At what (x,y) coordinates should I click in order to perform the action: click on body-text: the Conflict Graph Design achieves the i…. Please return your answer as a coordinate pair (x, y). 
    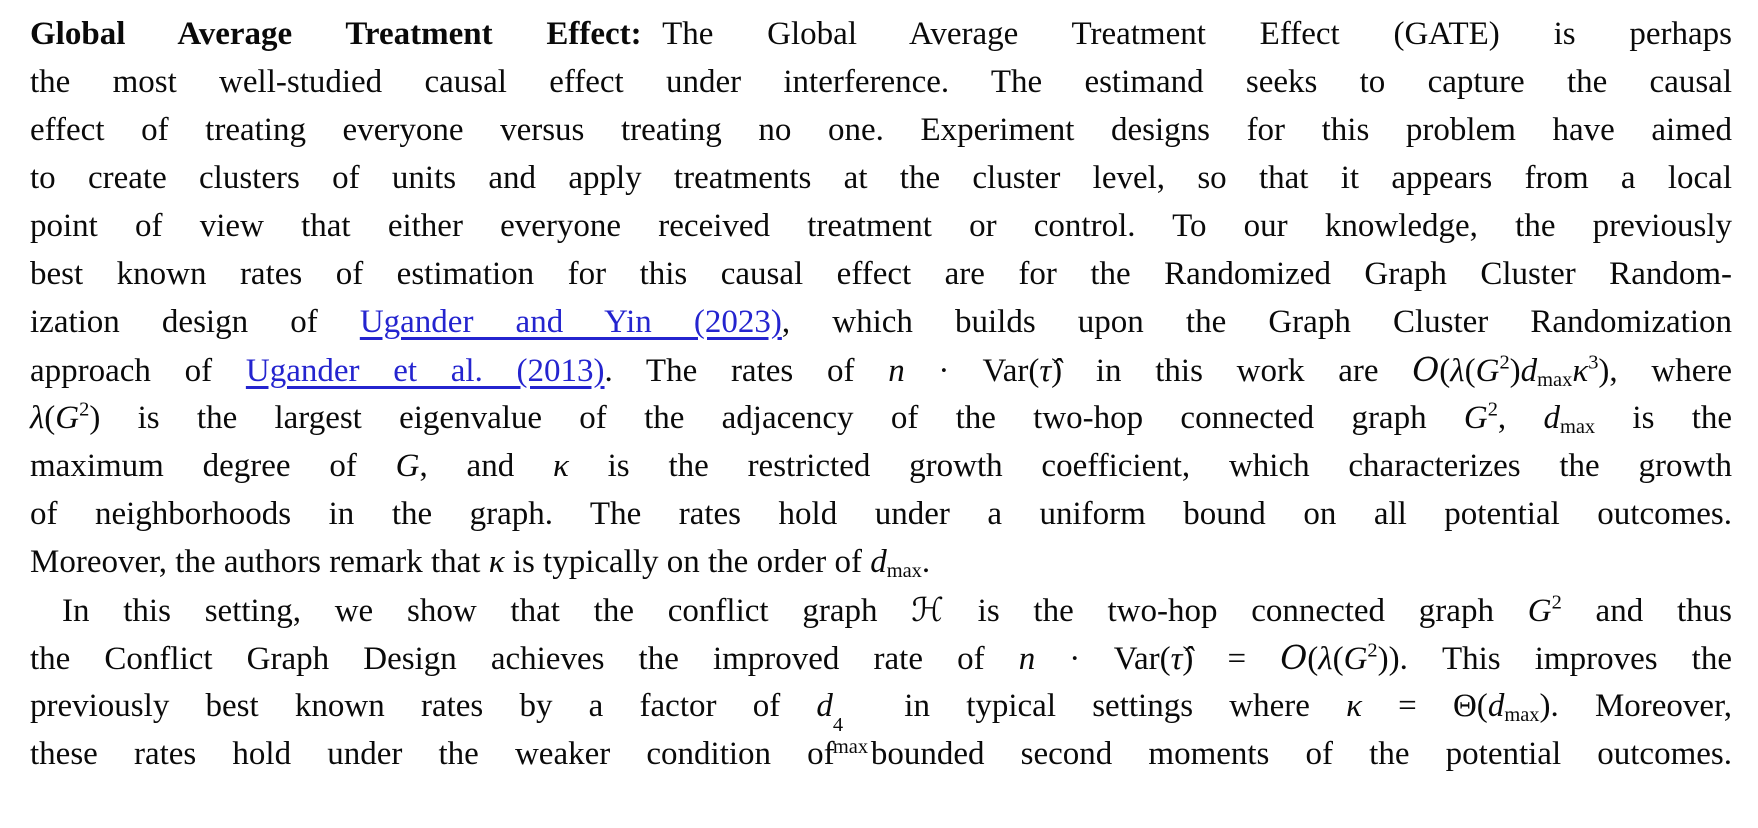
    Looking at the image, I should click on (524, 659).